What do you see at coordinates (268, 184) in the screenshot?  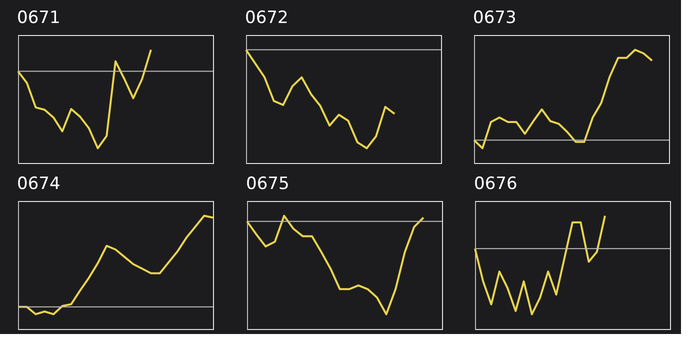 I see `chart-title: 0675` at bounding box center [268, 184].